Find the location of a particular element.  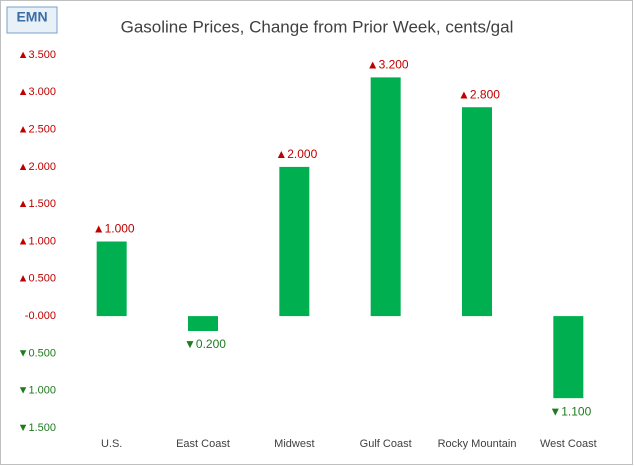

y-tick-label: ▼0.500 is located at coordinates (37, 353).